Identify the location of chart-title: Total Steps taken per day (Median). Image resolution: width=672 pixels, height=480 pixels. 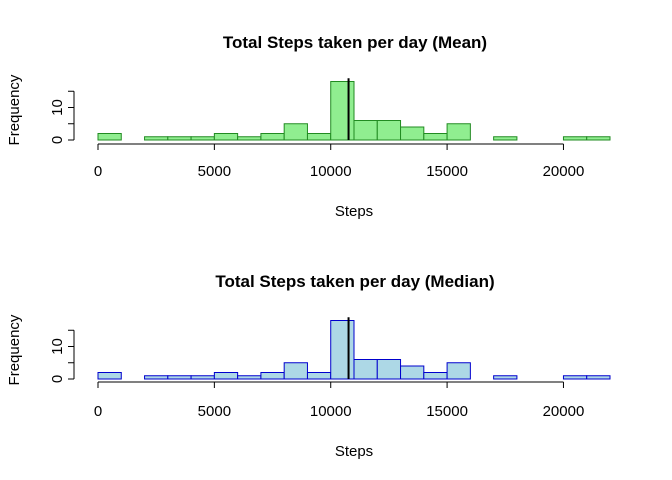
(354, 281).